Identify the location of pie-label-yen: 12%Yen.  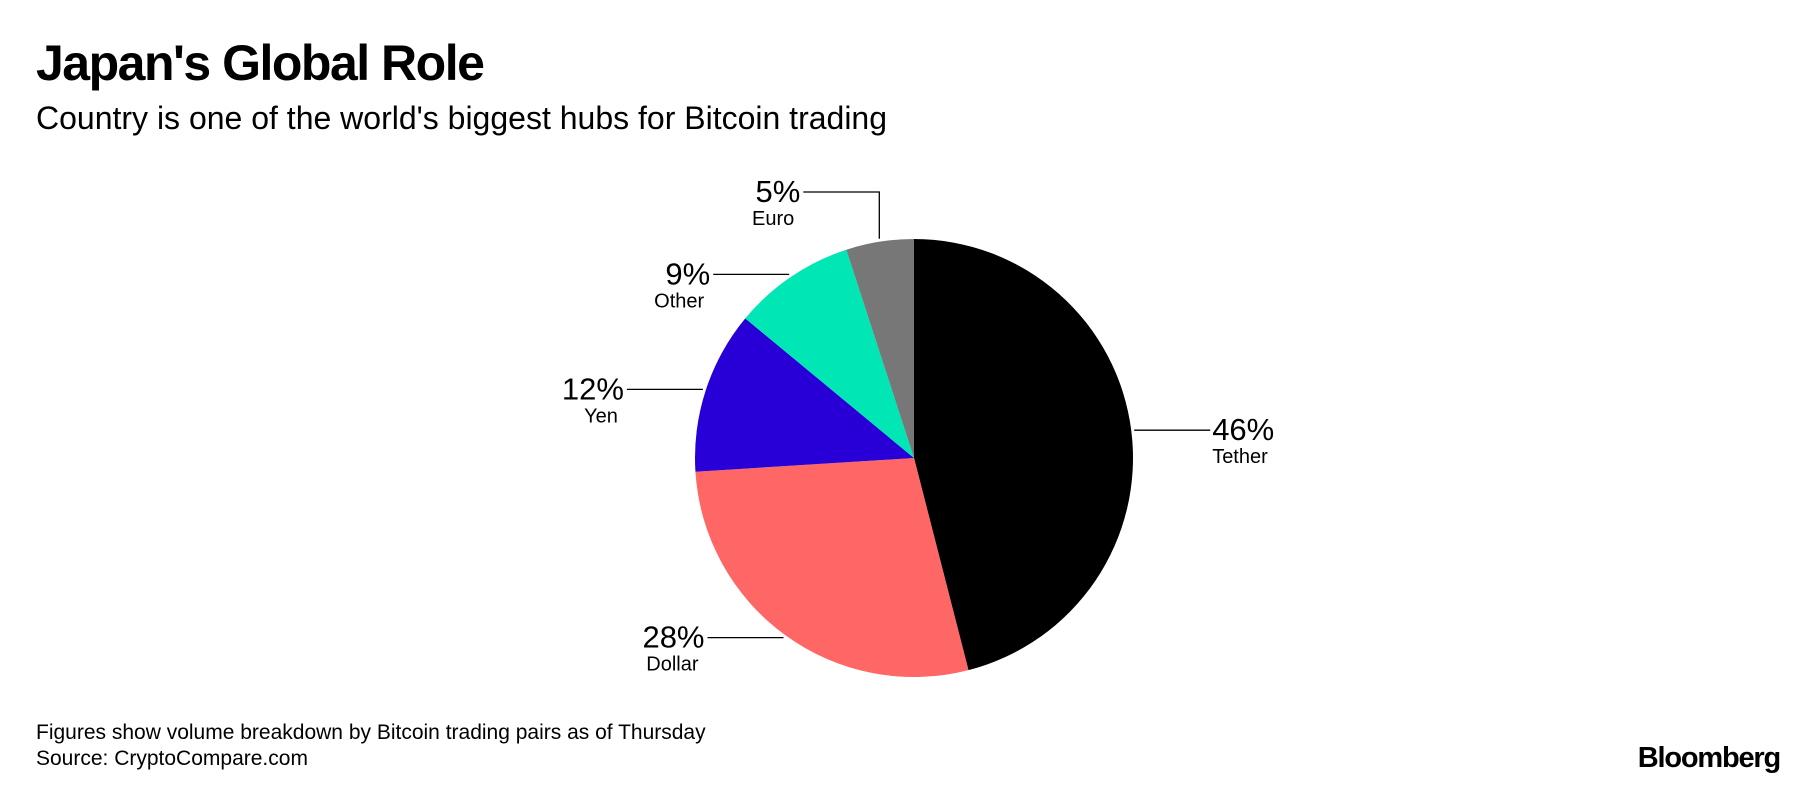
(632, 399).